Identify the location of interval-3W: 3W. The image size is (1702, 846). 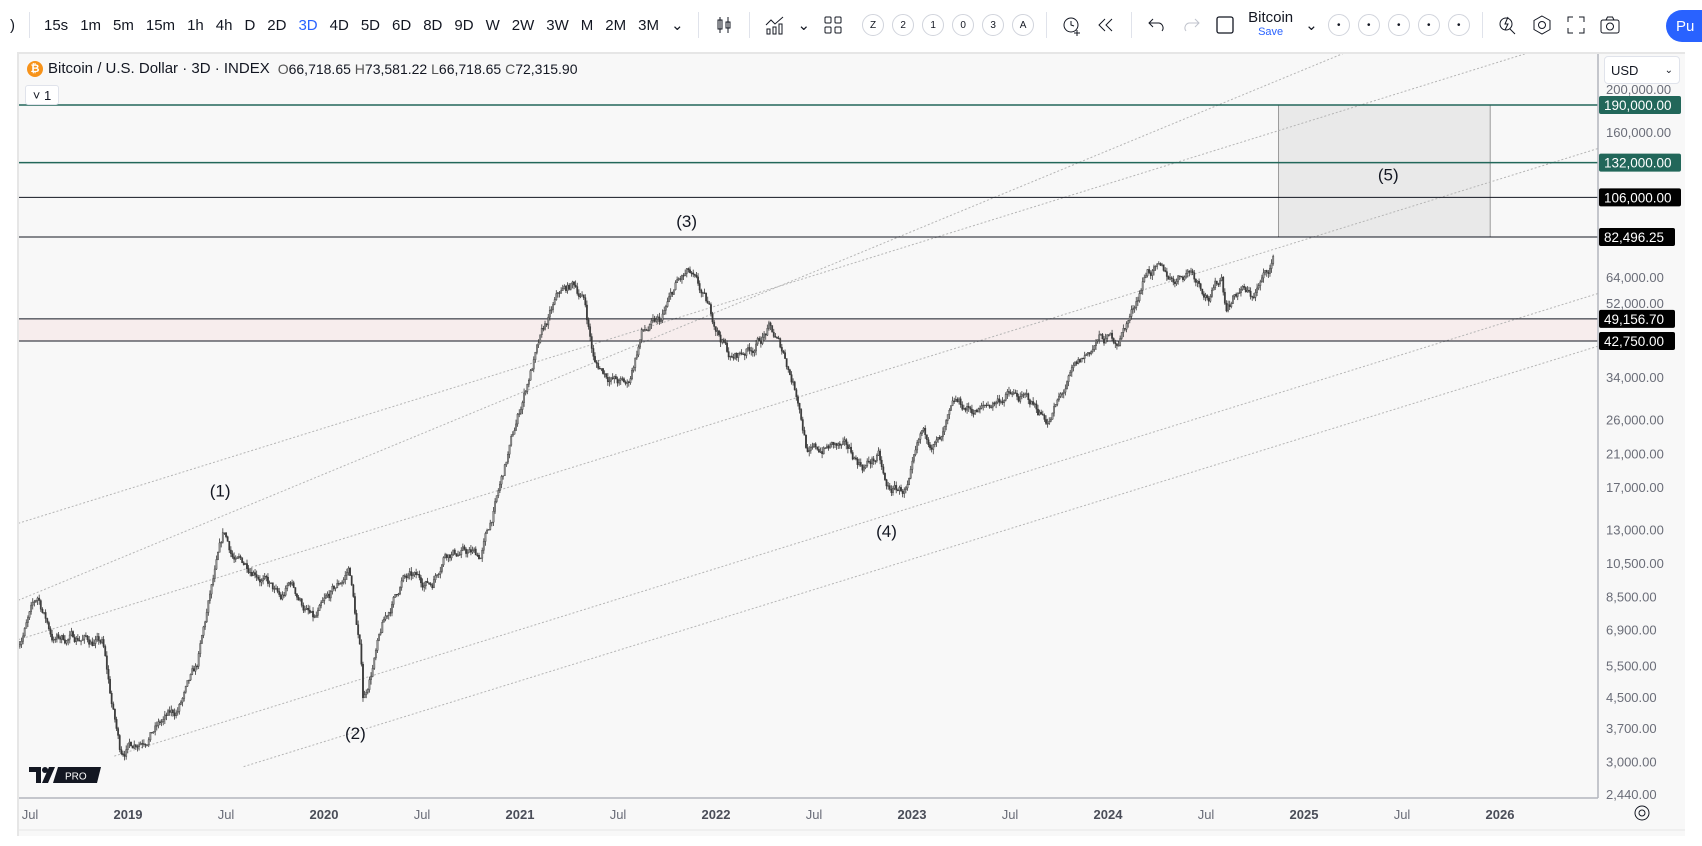
(557, 25).